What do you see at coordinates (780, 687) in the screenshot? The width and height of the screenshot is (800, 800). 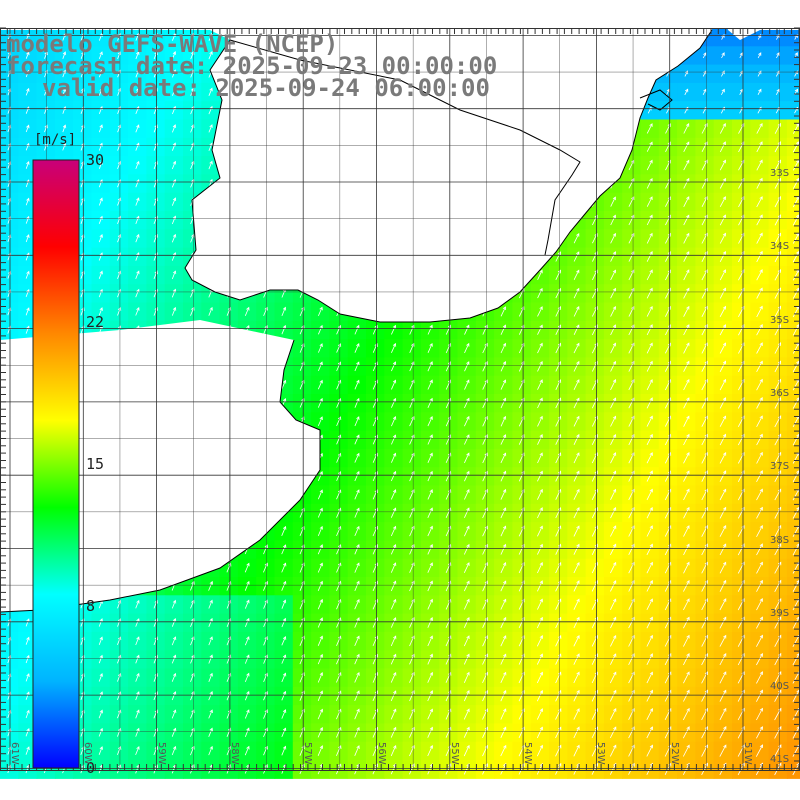 I see `latitude-label: 40S` at bounding box center [780, 687].